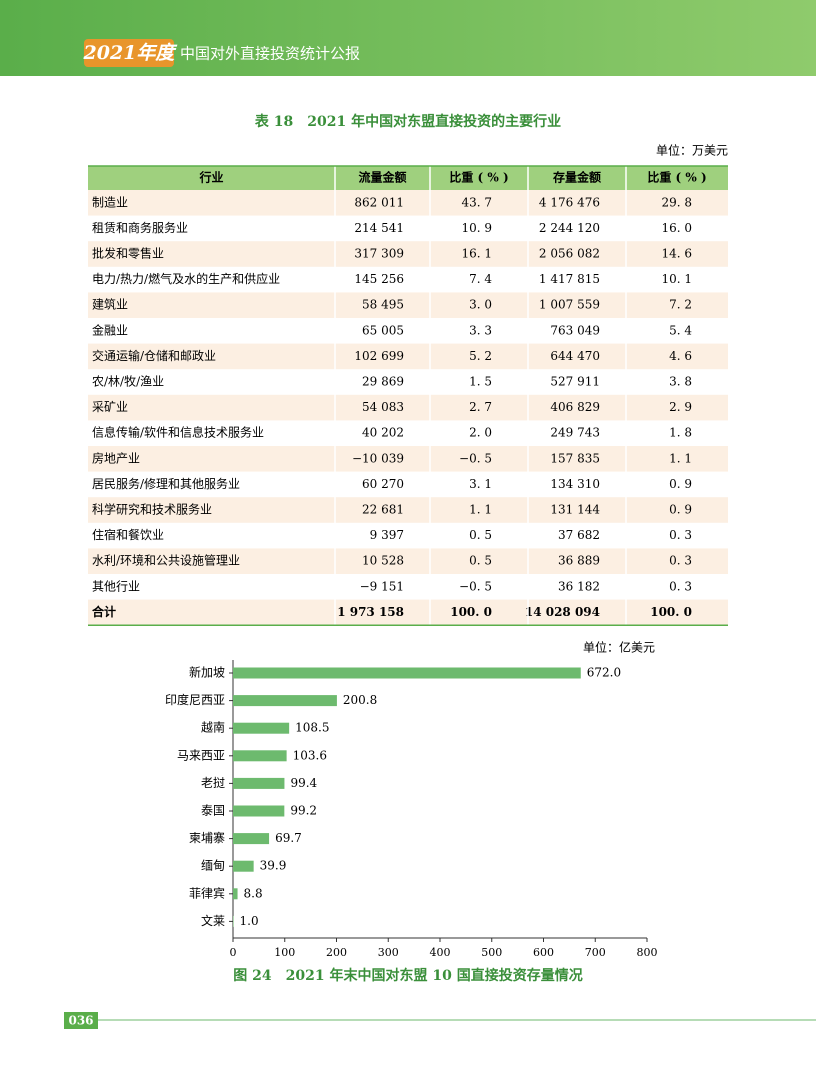 This screenshot has width=816, height=1084. What do you see at coordinates (128, 382) in the screenshot?
I see `row-label: 农/林/牧/渔业` at bounding box center [128, 382].